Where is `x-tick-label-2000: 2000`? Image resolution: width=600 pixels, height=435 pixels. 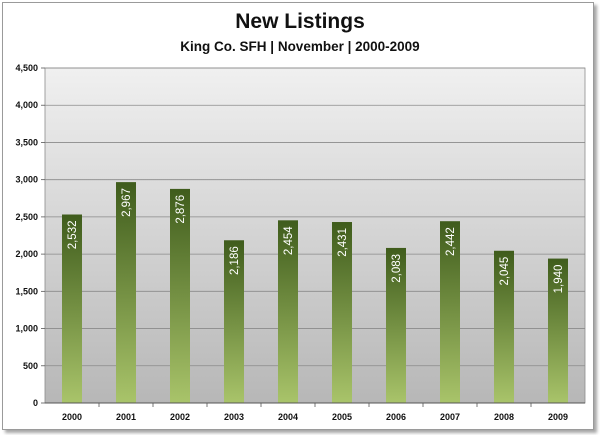
x-tick-label-2000: 2000 is located at coordinates (72, 417).